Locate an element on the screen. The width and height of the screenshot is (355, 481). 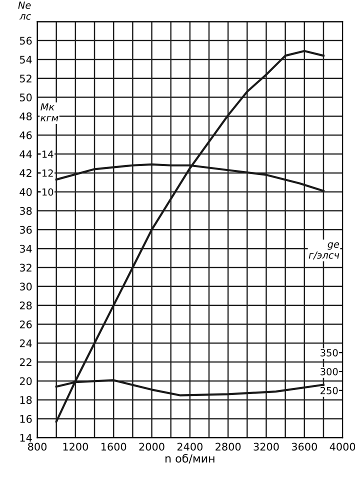
y-tick-label: 40 is located at coordinates (26, 192).